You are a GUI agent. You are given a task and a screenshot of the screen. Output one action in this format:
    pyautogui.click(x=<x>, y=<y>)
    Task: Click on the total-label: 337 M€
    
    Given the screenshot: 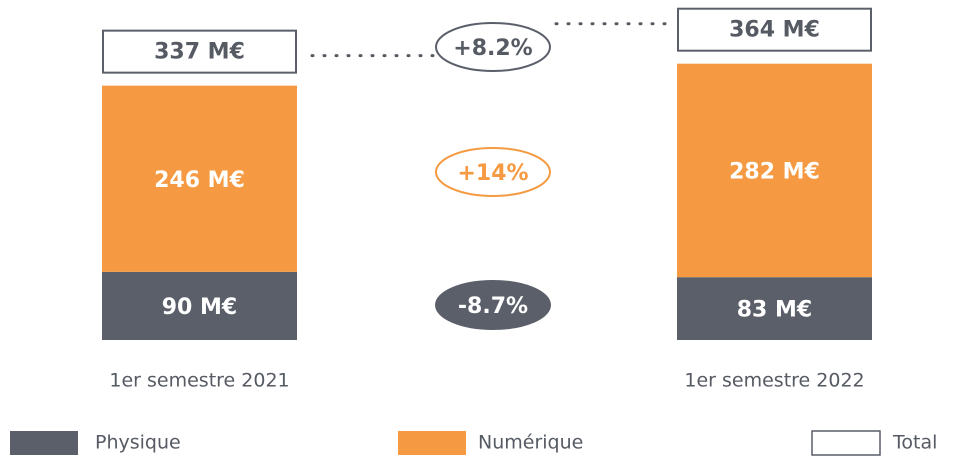 What is the action you would take?
    pyautogui.click(x=199, y=52)
    